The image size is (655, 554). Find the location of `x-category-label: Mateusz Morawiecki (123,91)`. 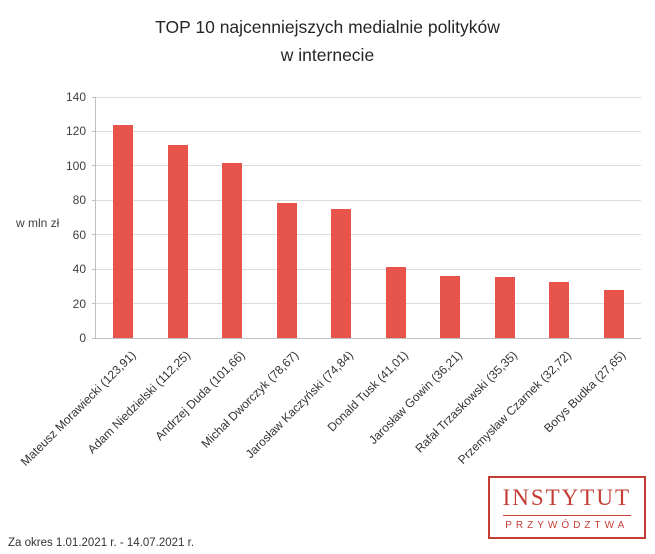

x-category-label: Mateusz Morawiecki (123,91) is located at coordinates (78, 408).